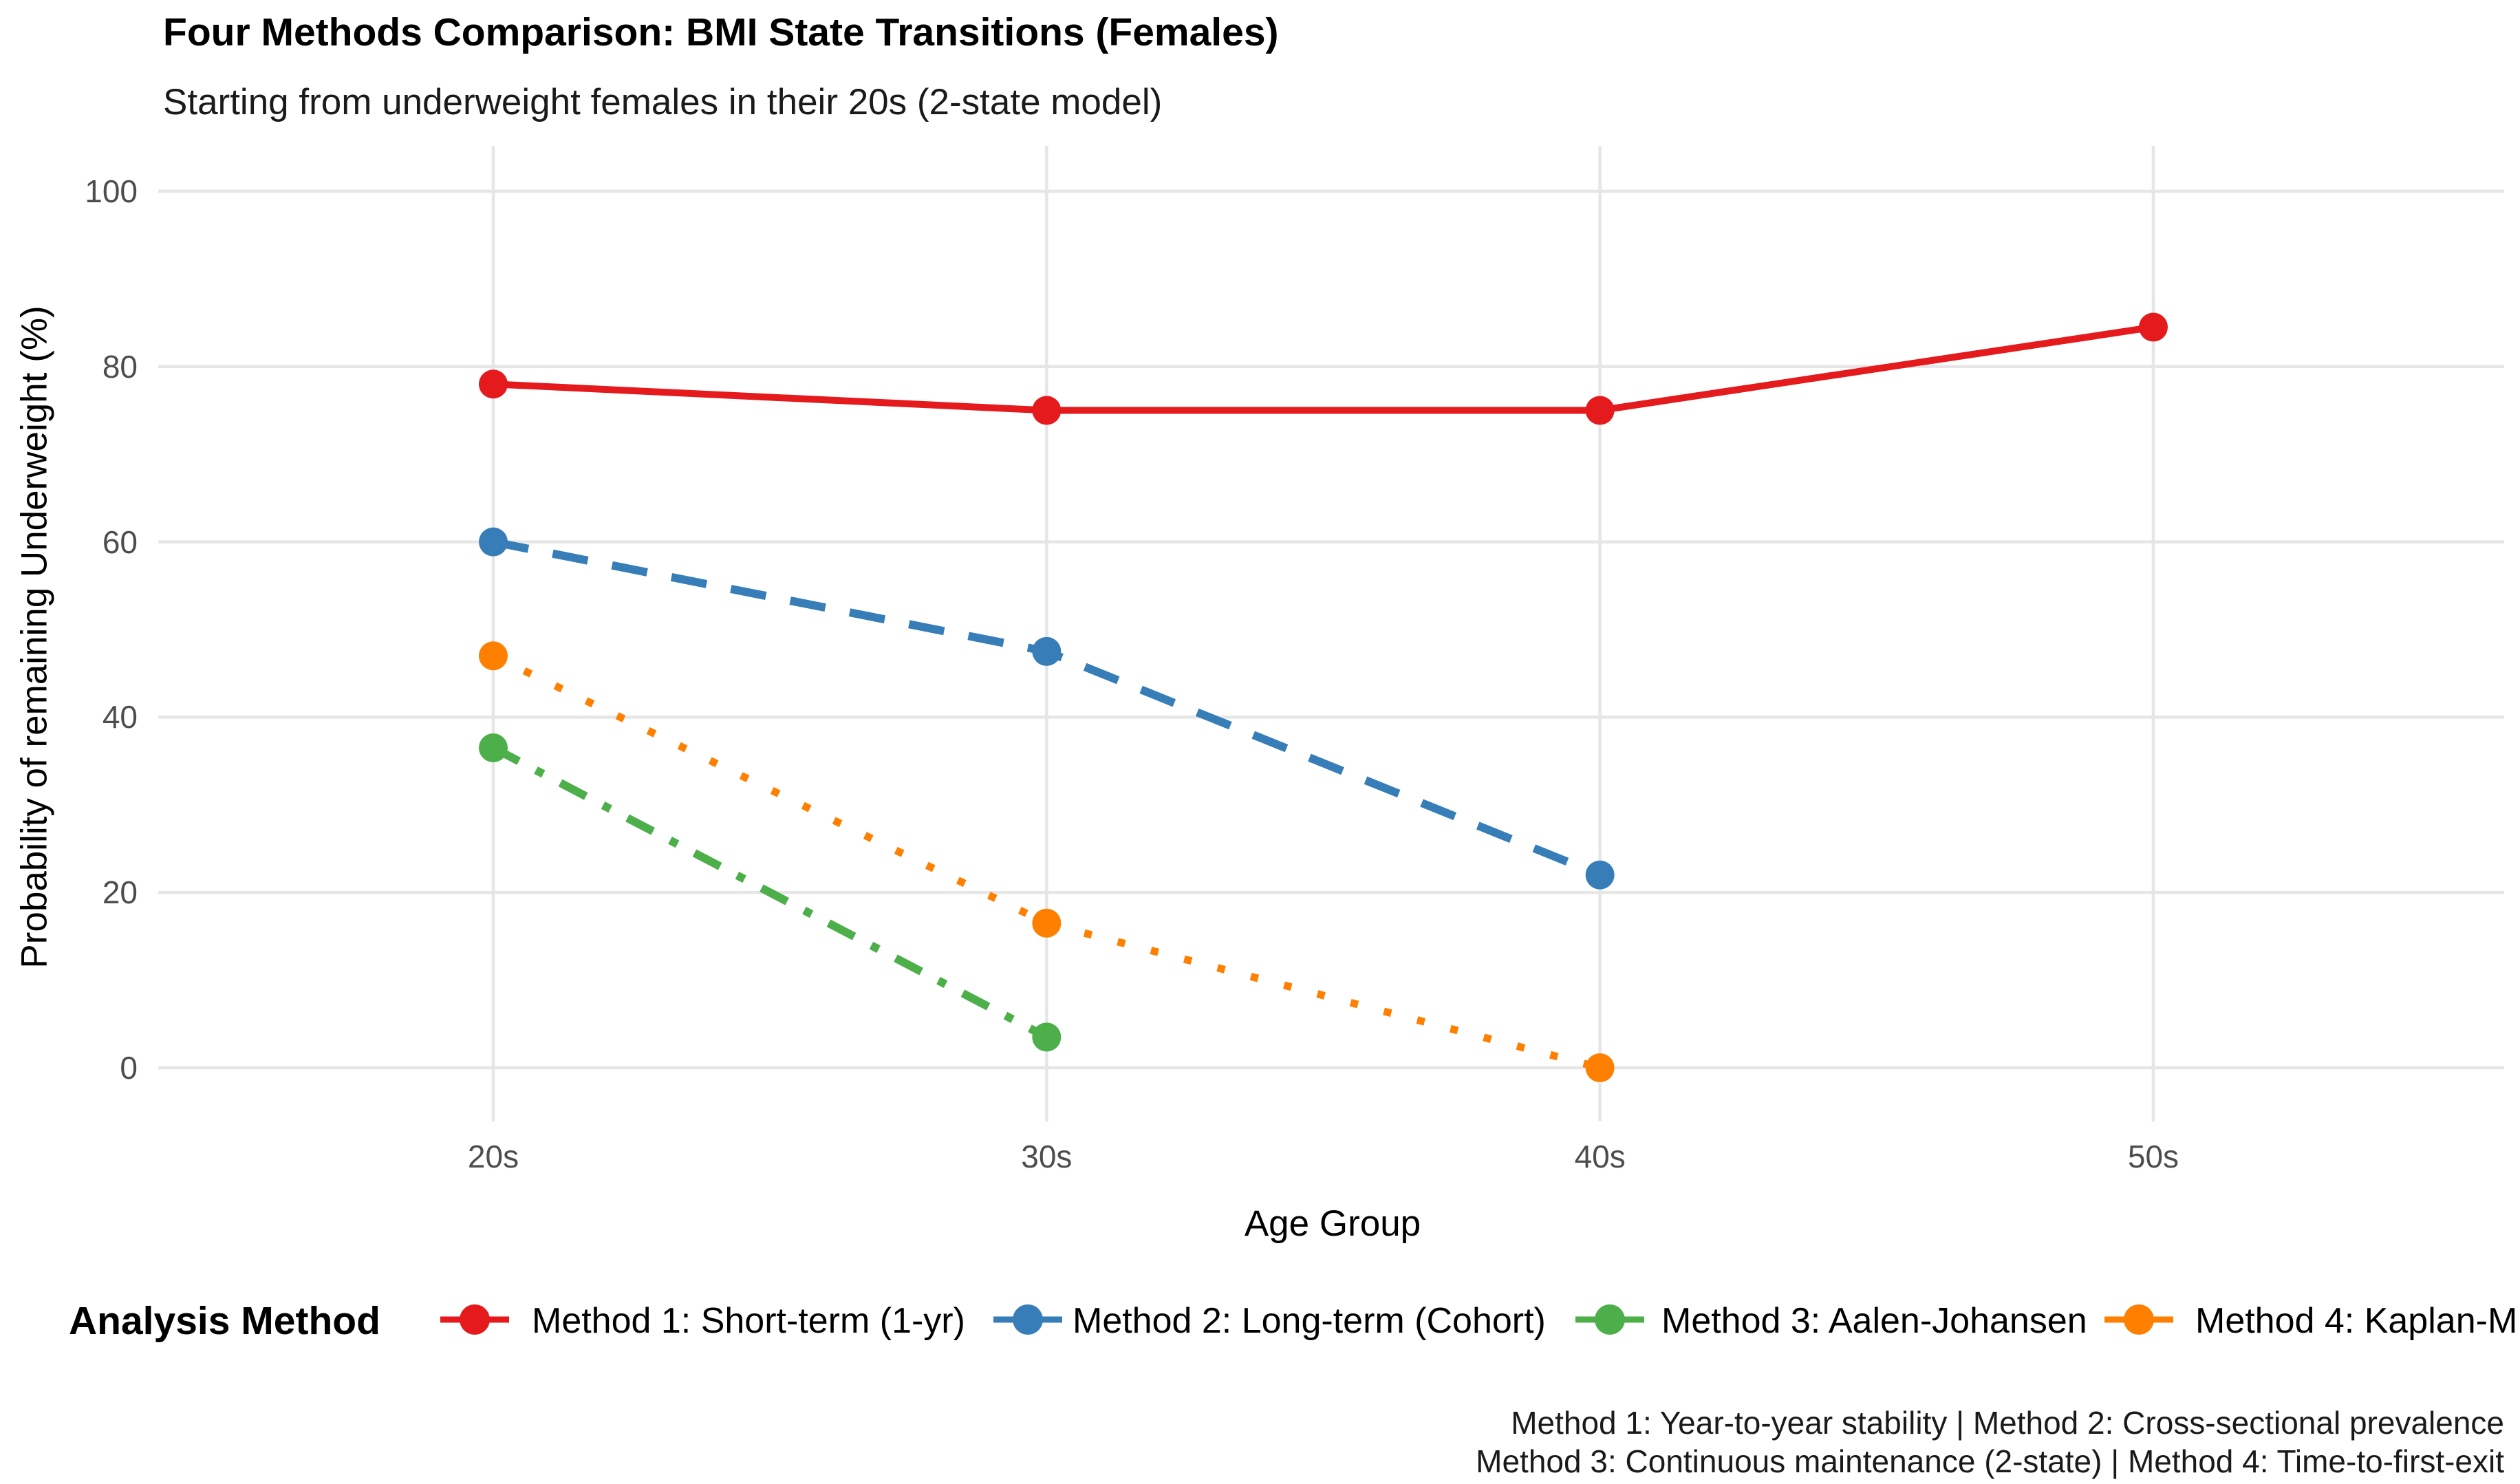 The height and width of the screenshot is (1484, 2520). What do you see at coordinates (493, 747) in the screenshot?
I see `data-point-series-3-20s` at bounding box center [493, 747].